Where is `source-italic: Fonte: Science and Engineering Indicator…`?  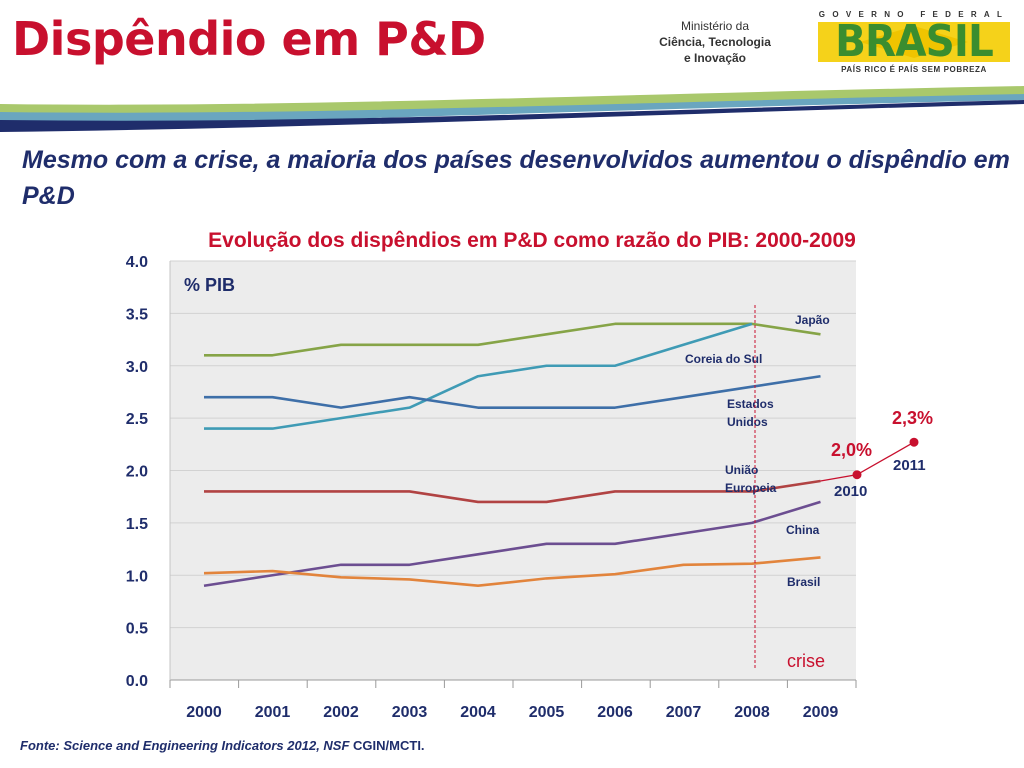 source-italic: Fonte: Science and Engineering Indicator… is located at coordinates (185, 745).